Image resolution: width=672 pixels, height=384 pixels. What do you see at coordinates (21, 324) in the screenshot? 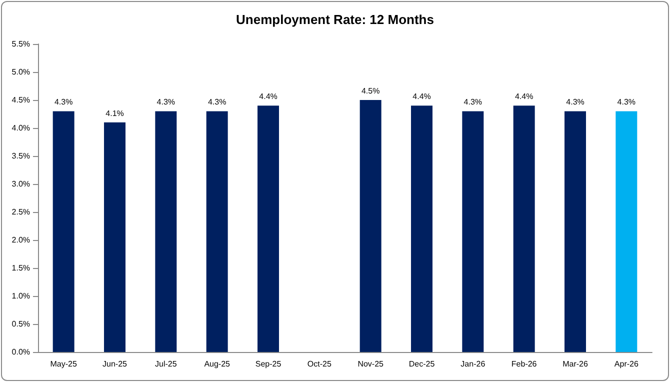
I see `y-tick-label: 0.5%` at bounding box center [21, 324].